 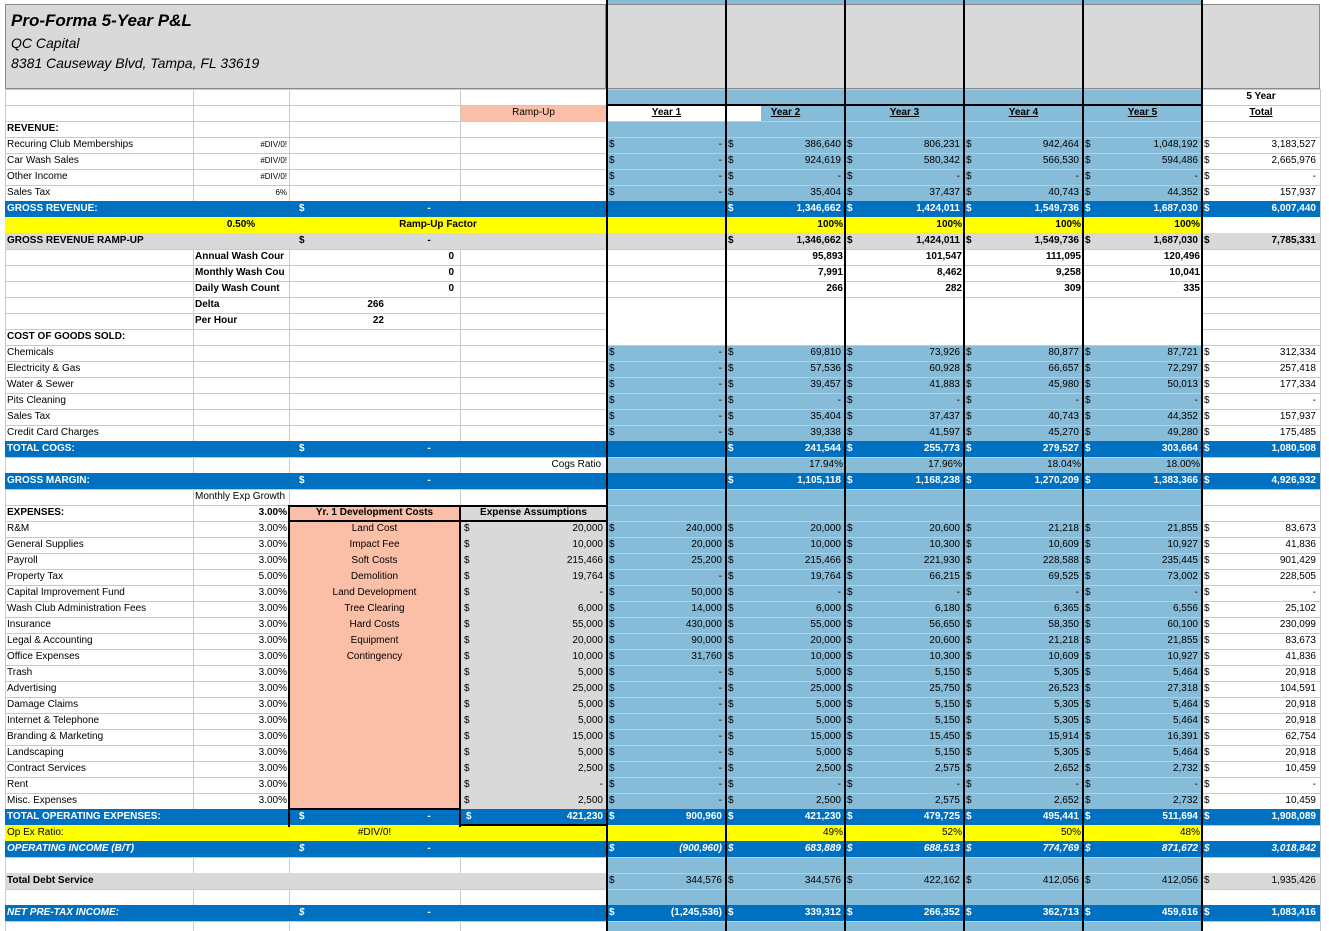 What do you see at coordinates (1182, 368) in the screenshot?
I see `value-cell: 72,297` at bounding box center [1182, 368].